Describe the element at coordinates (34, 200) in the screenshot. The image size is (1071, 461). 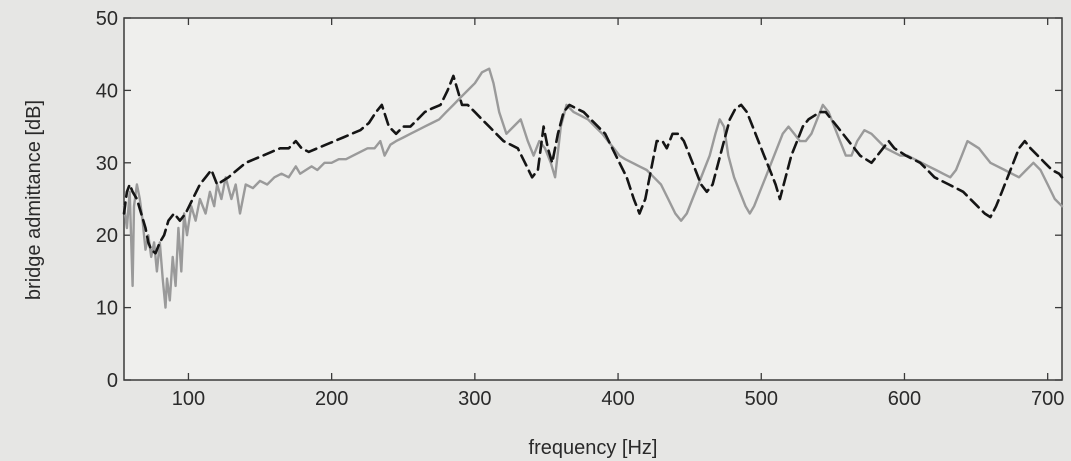
I see `y-axis-label: bridge admittance [dB]` at that location.